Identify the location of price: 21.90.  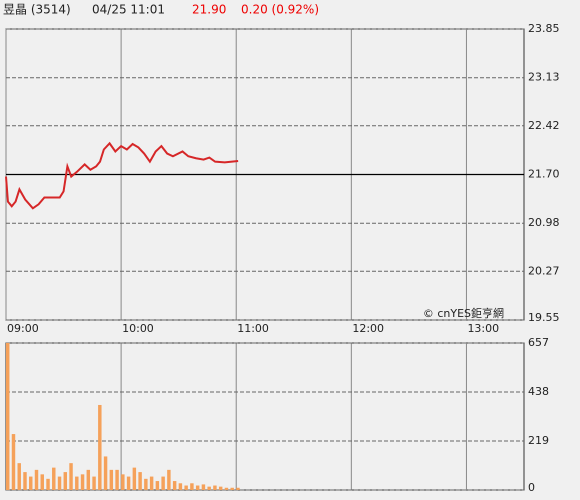
(209, 10).